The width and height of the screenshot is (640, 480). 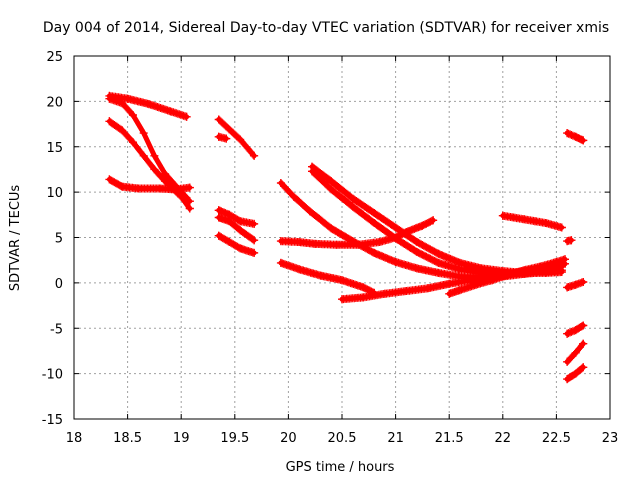 I want to click on y-tick-label: 15, so click(x=54, y=148).